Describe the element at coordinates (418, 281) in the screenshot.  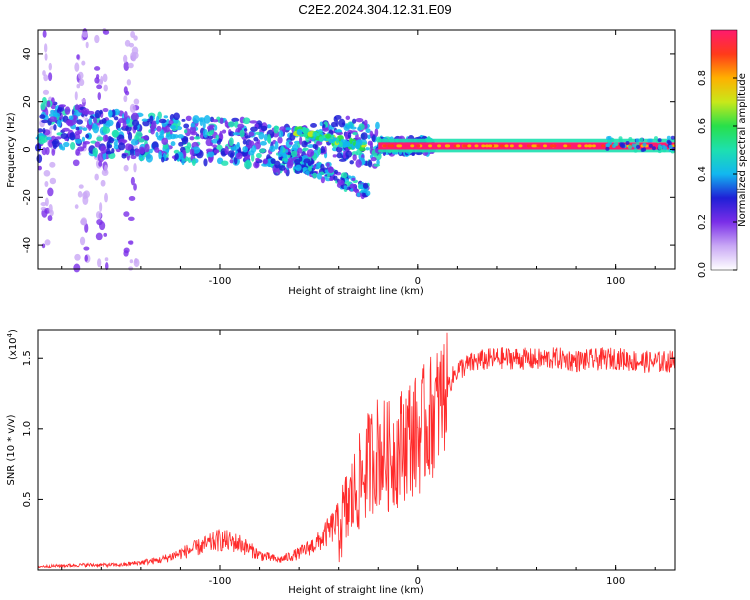
I see `x-tick-label: 0` at that location.